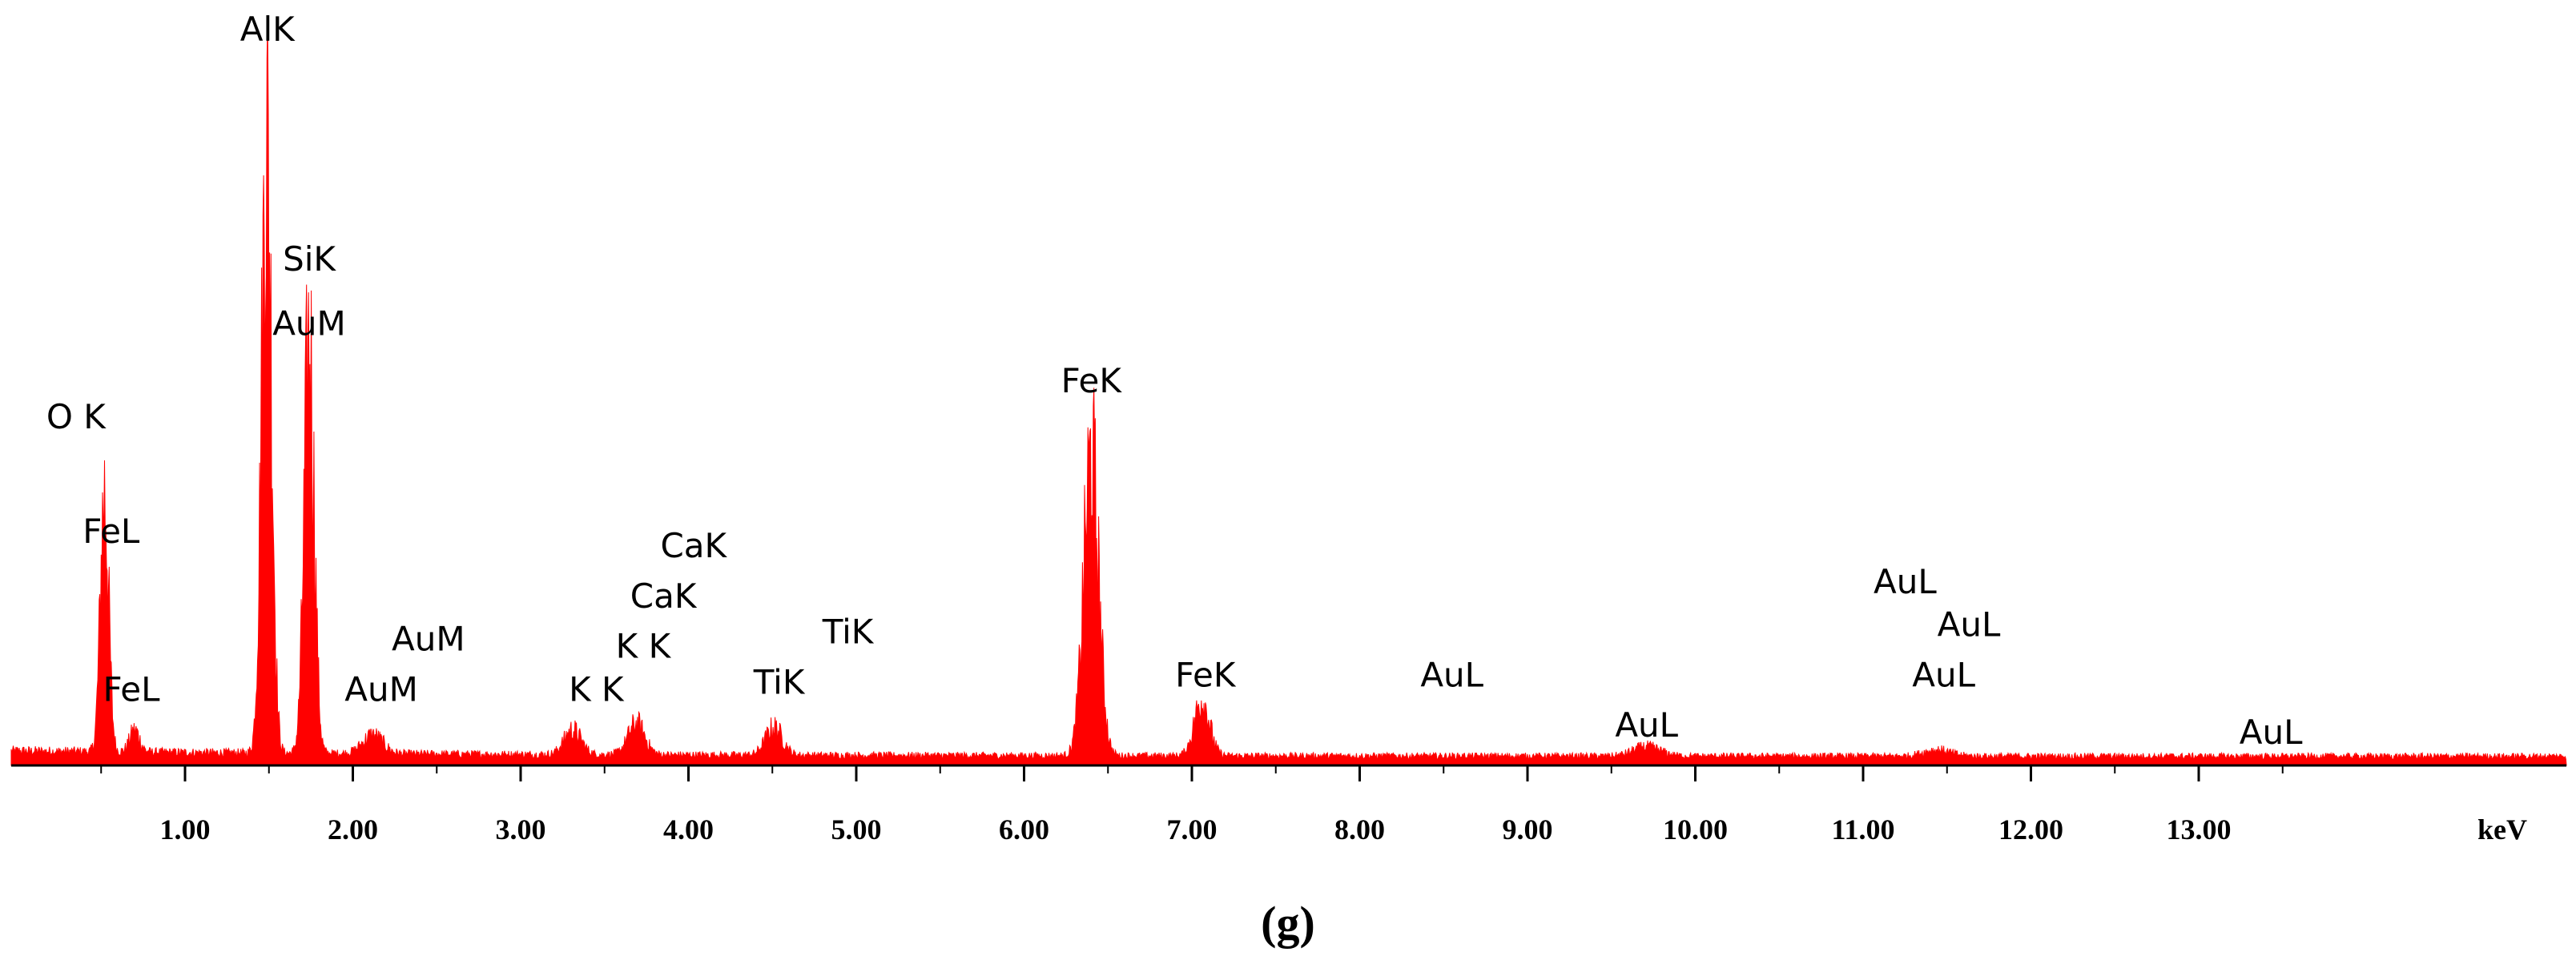 The image size is (2576, 964). Describe the element at coordinates (2030, 829) in the screenshot. I see `x-tick-label: 12.00` at that location.